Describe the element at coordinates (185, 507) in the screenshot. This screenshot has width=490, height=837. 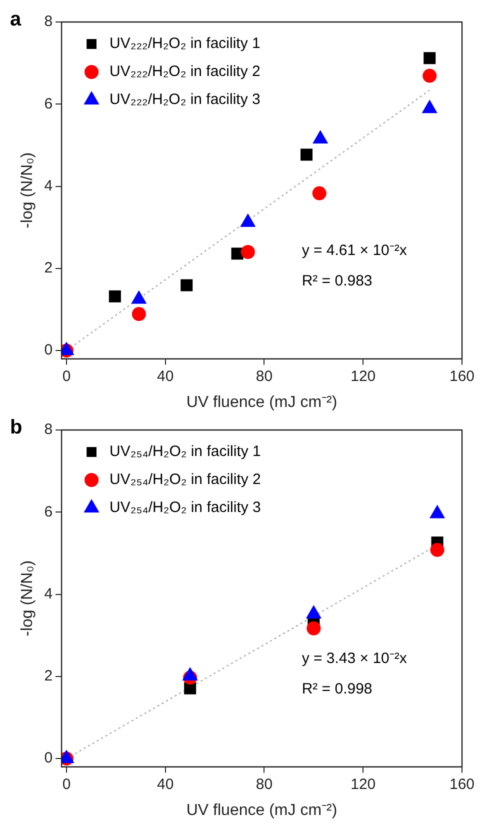
I see `legend-label: UV₂₅₄/H₂O₂ in facility 3` at that location.